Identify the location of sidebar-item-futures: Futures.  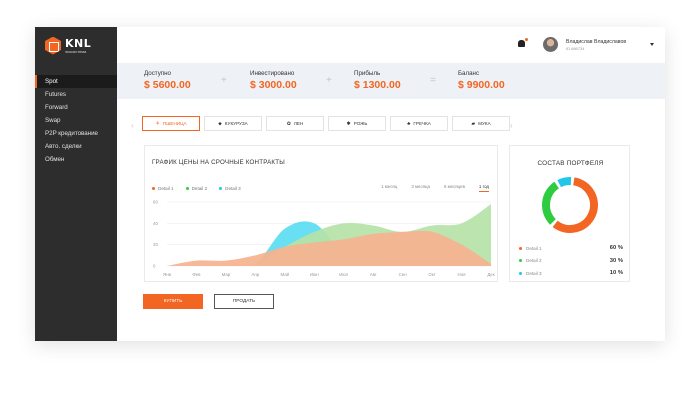
(55, 94).